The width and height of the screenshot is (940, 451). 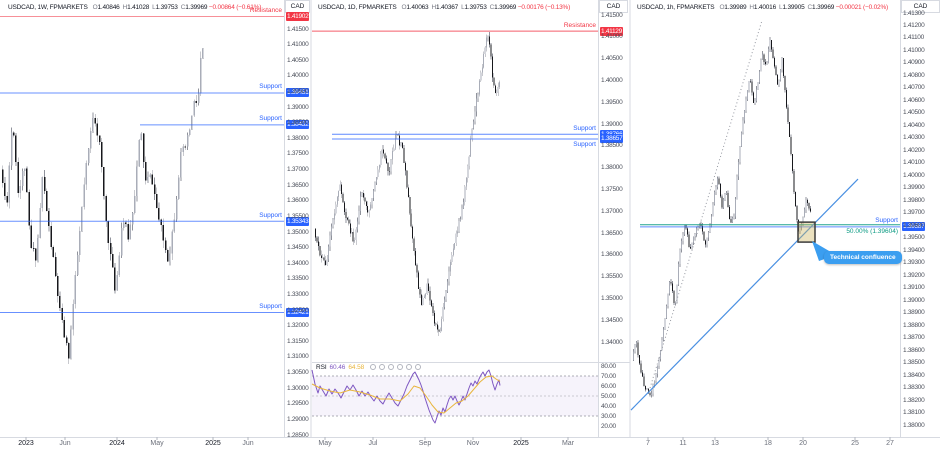 I want to click on price-tick: 1.39300, so click(x=914, y=263).